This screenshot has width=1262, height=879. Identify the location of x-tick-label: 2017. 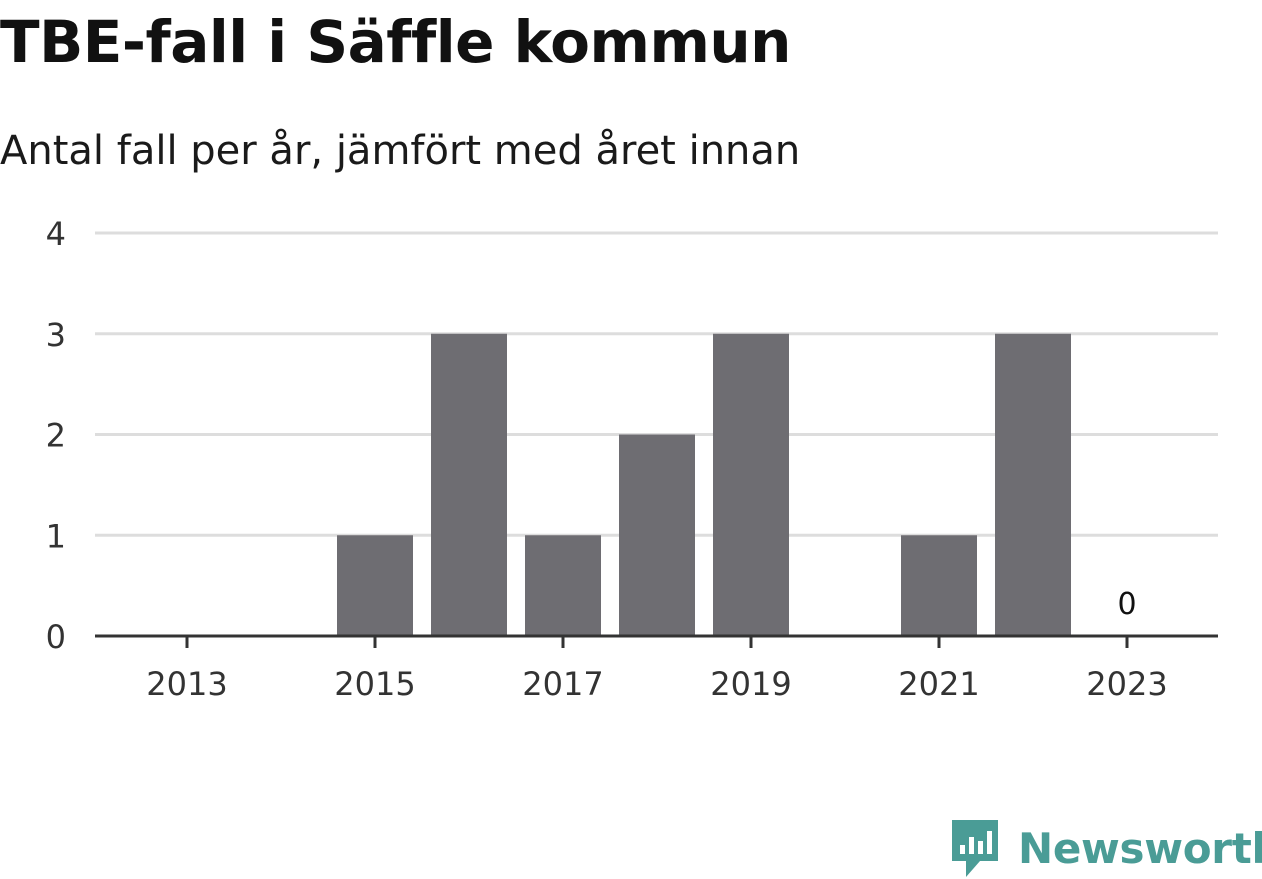
(562, 684).